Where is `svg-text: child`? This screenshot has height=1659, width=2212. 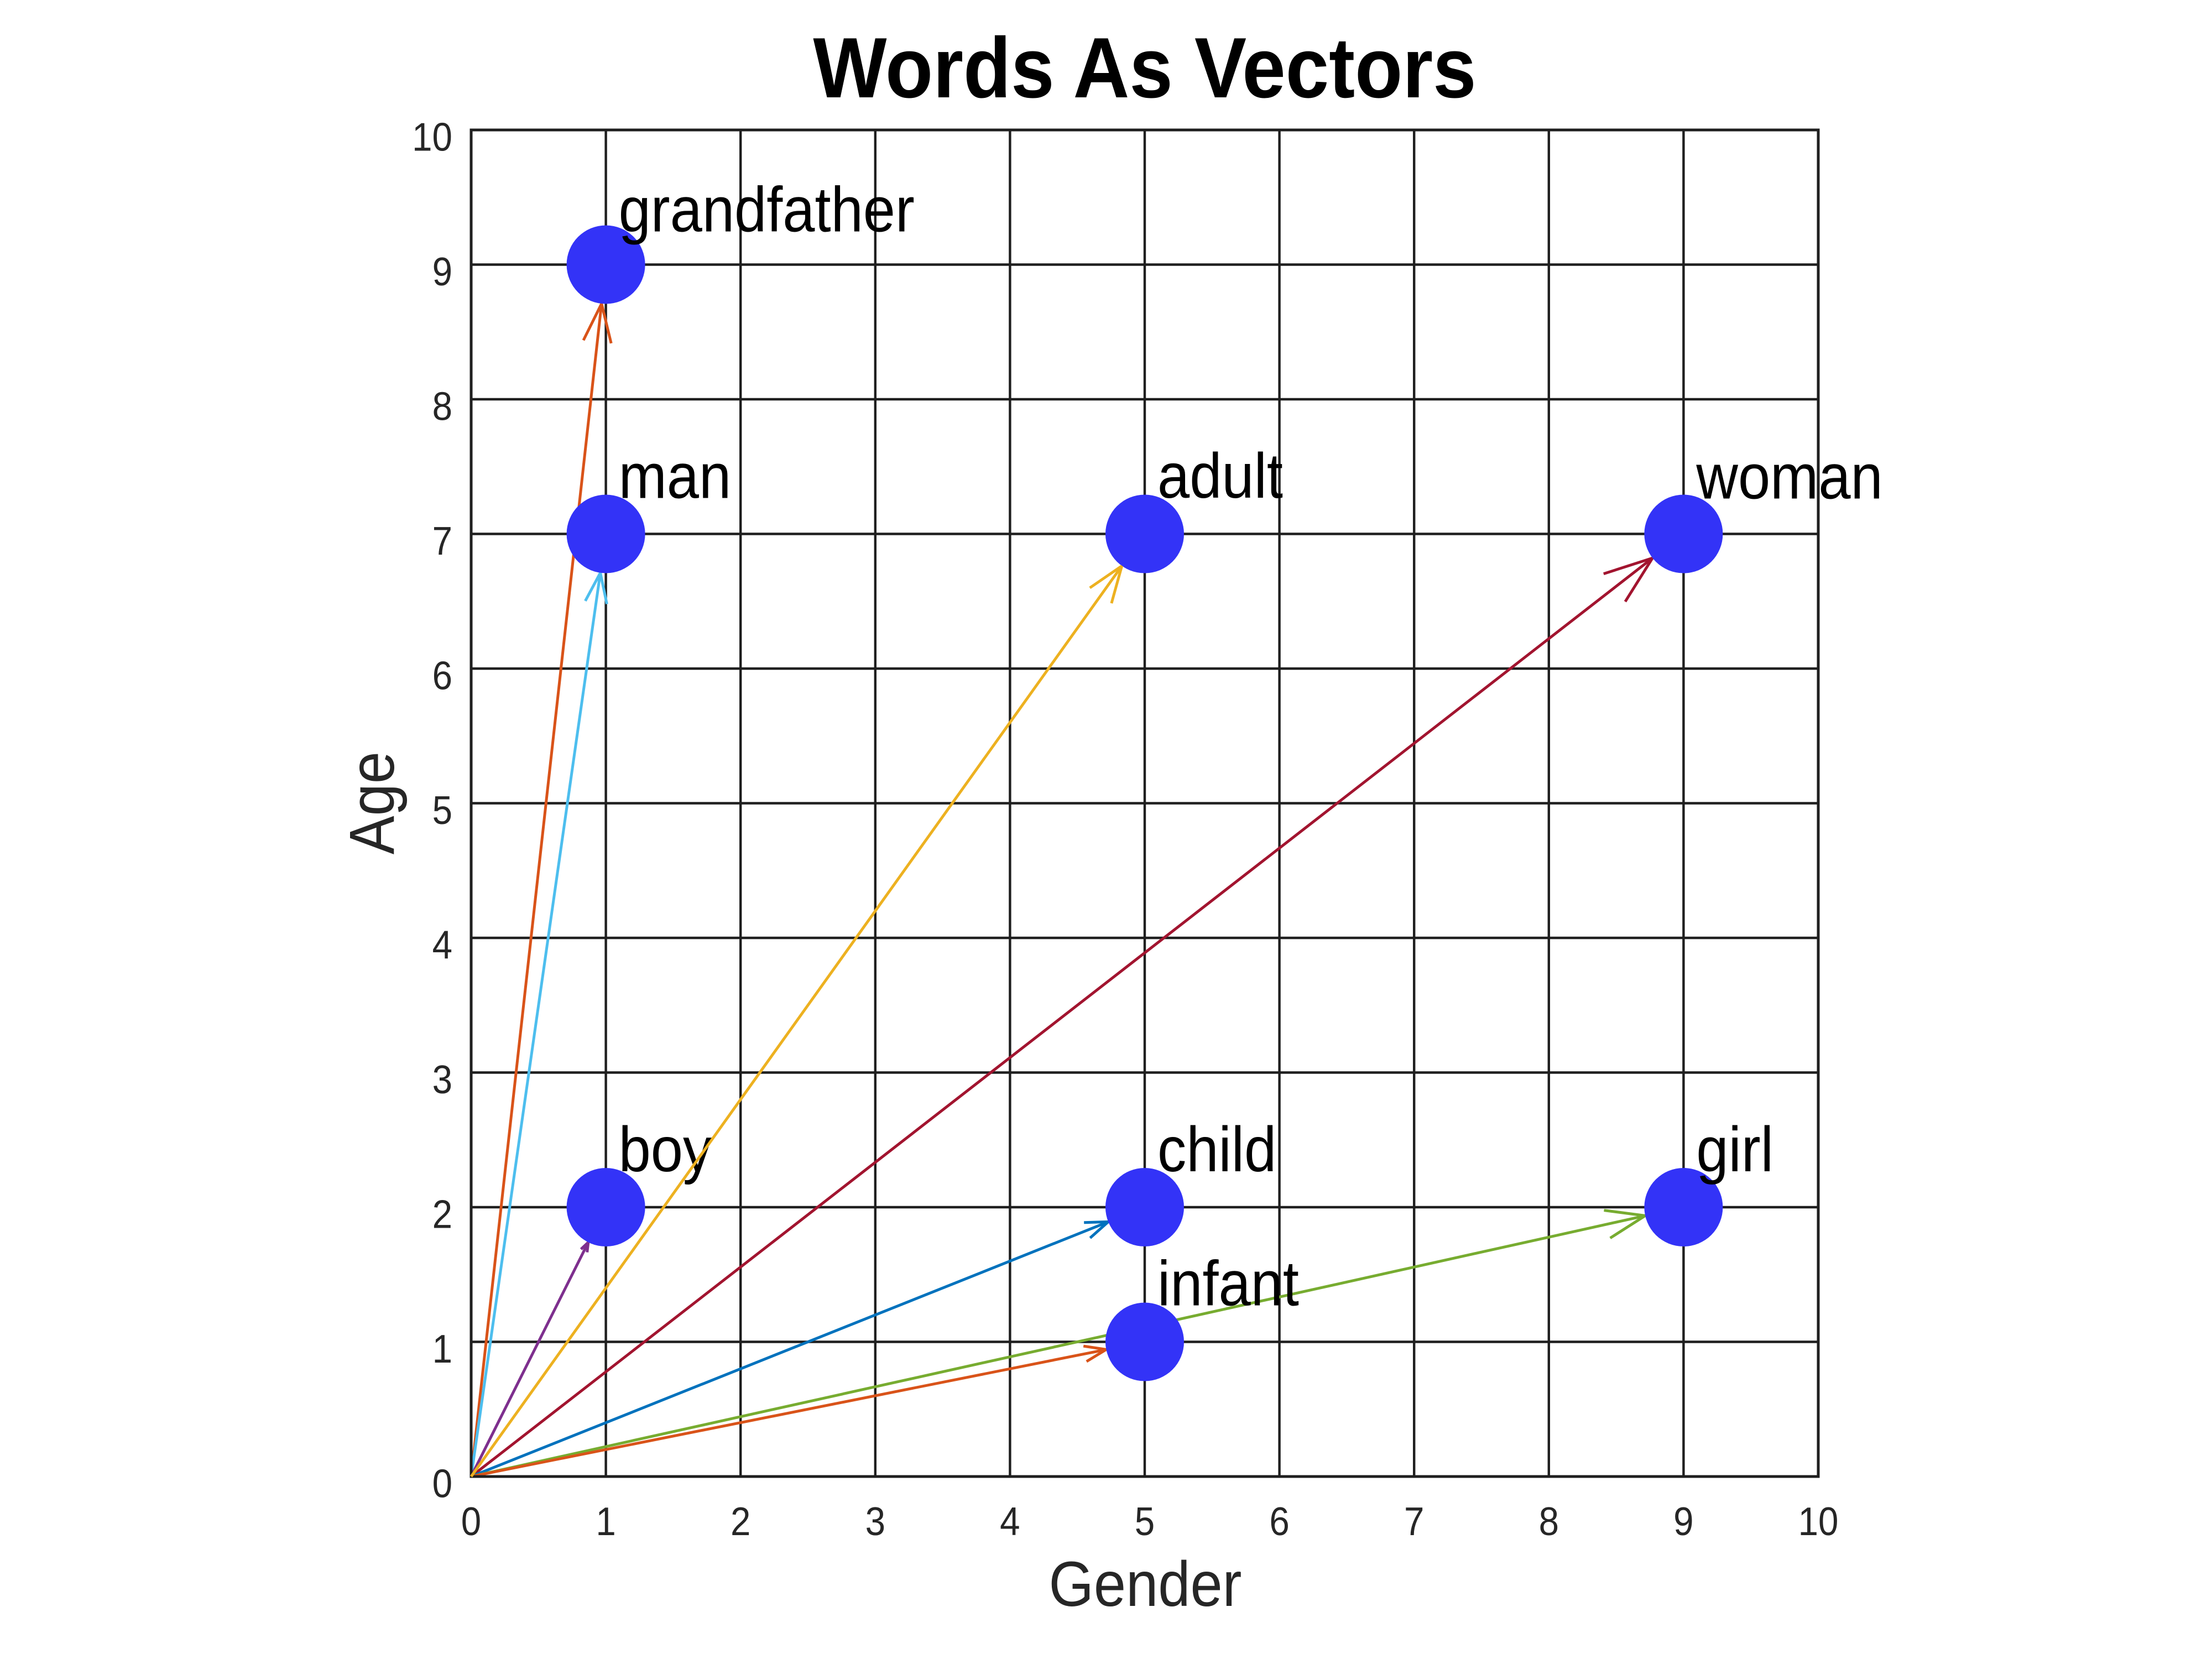
svg-text: child is located at coordinates (1216, 1150).